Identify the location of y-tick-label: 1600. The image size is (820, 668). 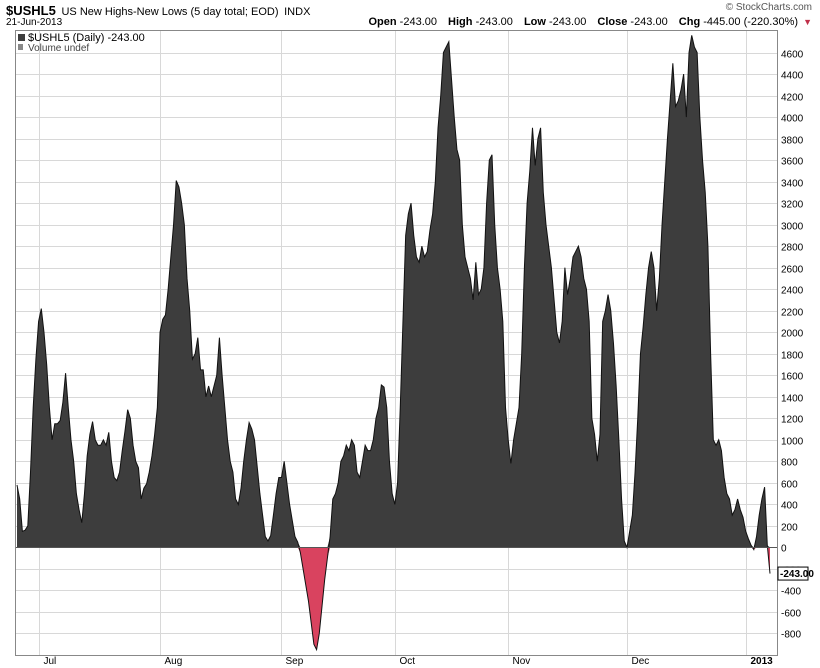
(792, 377).